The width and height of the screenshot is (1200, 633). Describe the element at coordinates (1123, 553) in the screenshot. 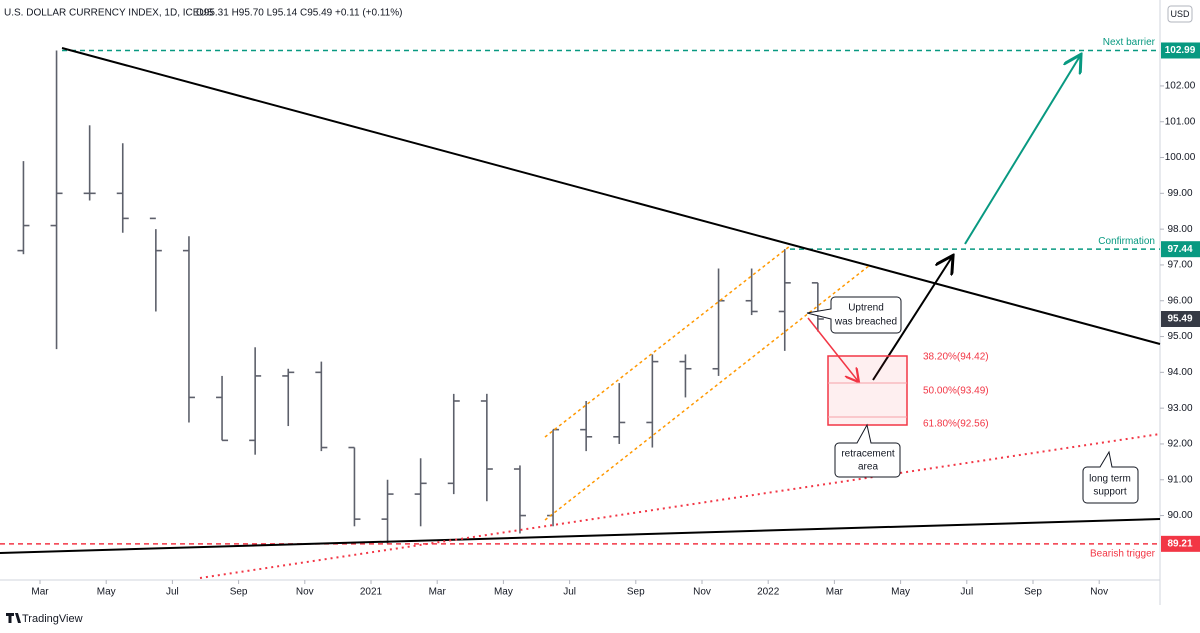

I see `level-name: Bearish trigger` at that location.